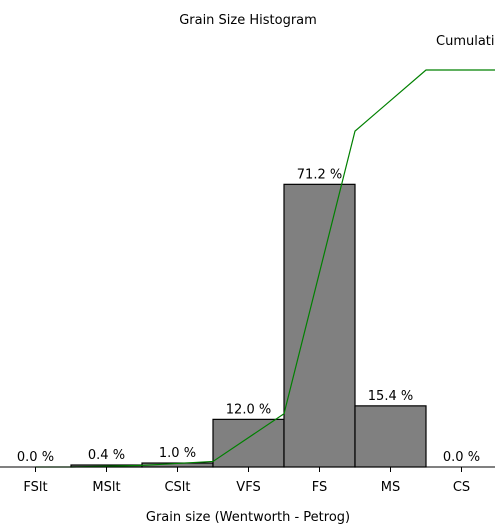 The width and height of the screenshot is (495, 528). I want to click on bar-fs, so click(319, 325).